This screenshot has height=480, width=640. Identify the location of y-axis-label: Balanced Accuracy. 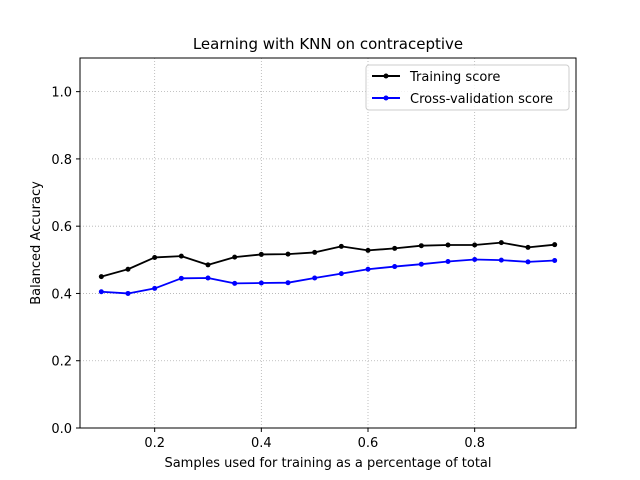
(36, 243).